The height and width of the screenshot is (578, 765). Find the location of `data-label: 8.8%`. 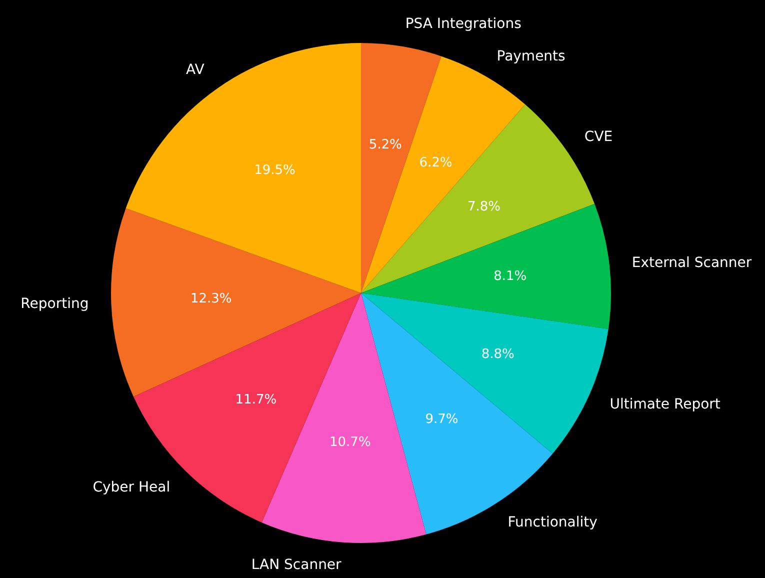

data-label: 8.8% is located at coordinates (497, 354).